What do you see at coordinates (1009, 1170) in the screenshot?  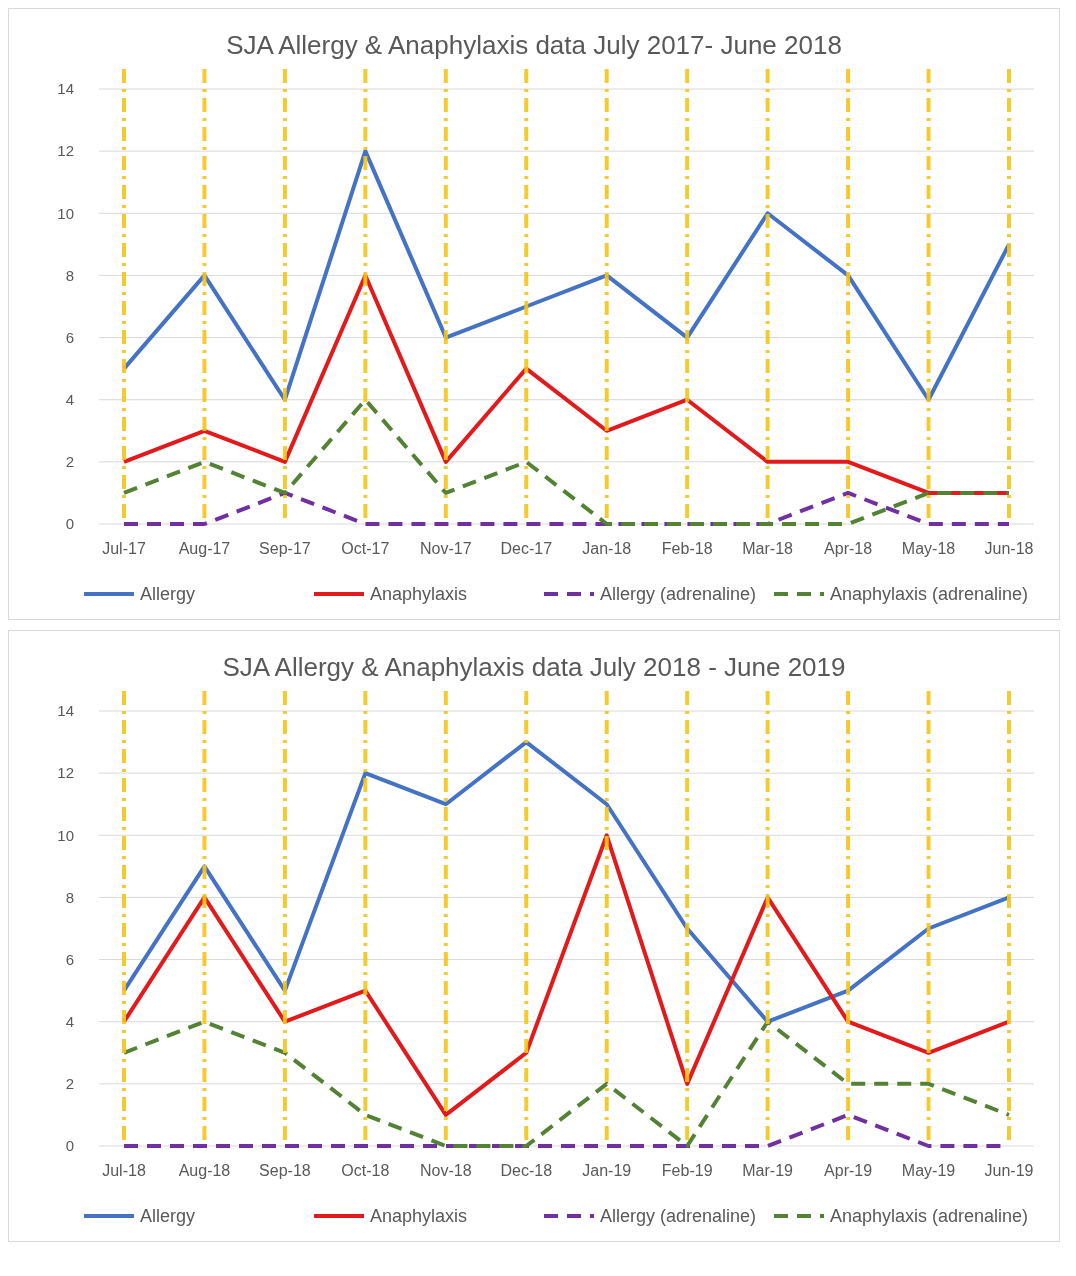 I see `x-tick-label: Jun-19` at bounding box center [1009, 1170].